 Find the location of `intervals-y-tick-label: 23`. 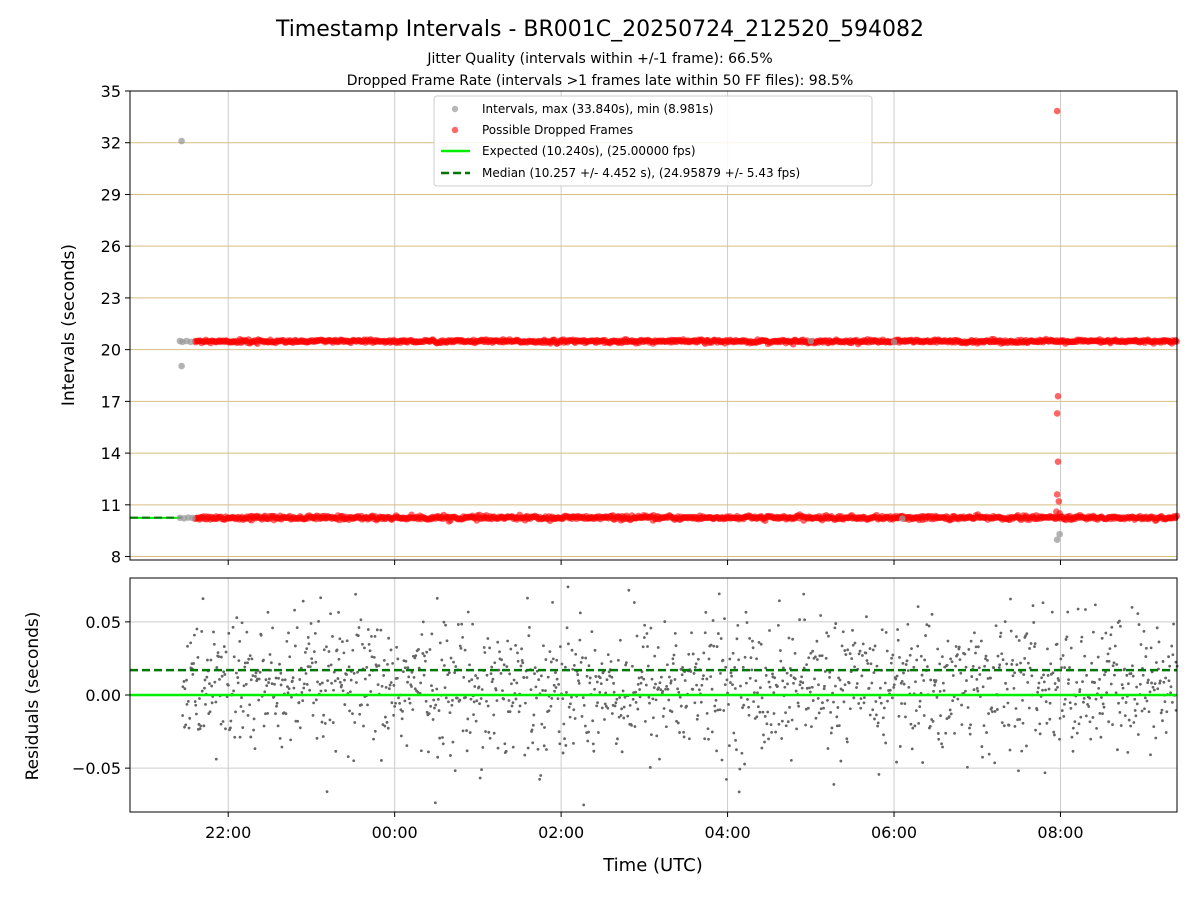

intervals-y-tick-label: 23 is located at coordinates (111, 298).